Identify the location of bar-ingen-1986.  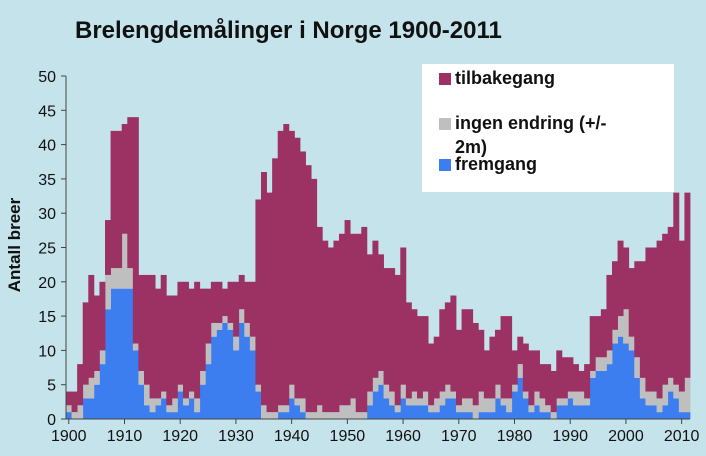
(548, 409).